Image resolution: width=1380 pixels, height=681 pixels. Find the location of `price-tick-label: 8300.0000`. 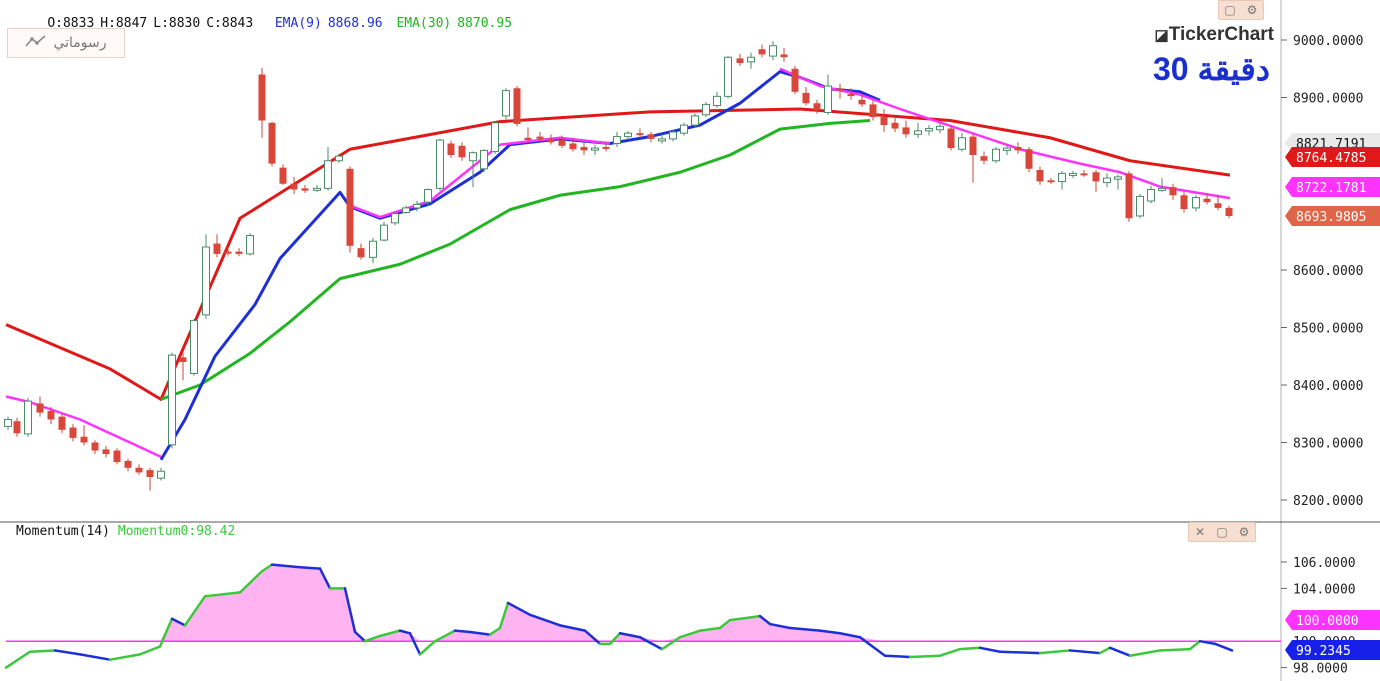

price-tick-label: 8300.0000 is located at coordinates (1328, 444).